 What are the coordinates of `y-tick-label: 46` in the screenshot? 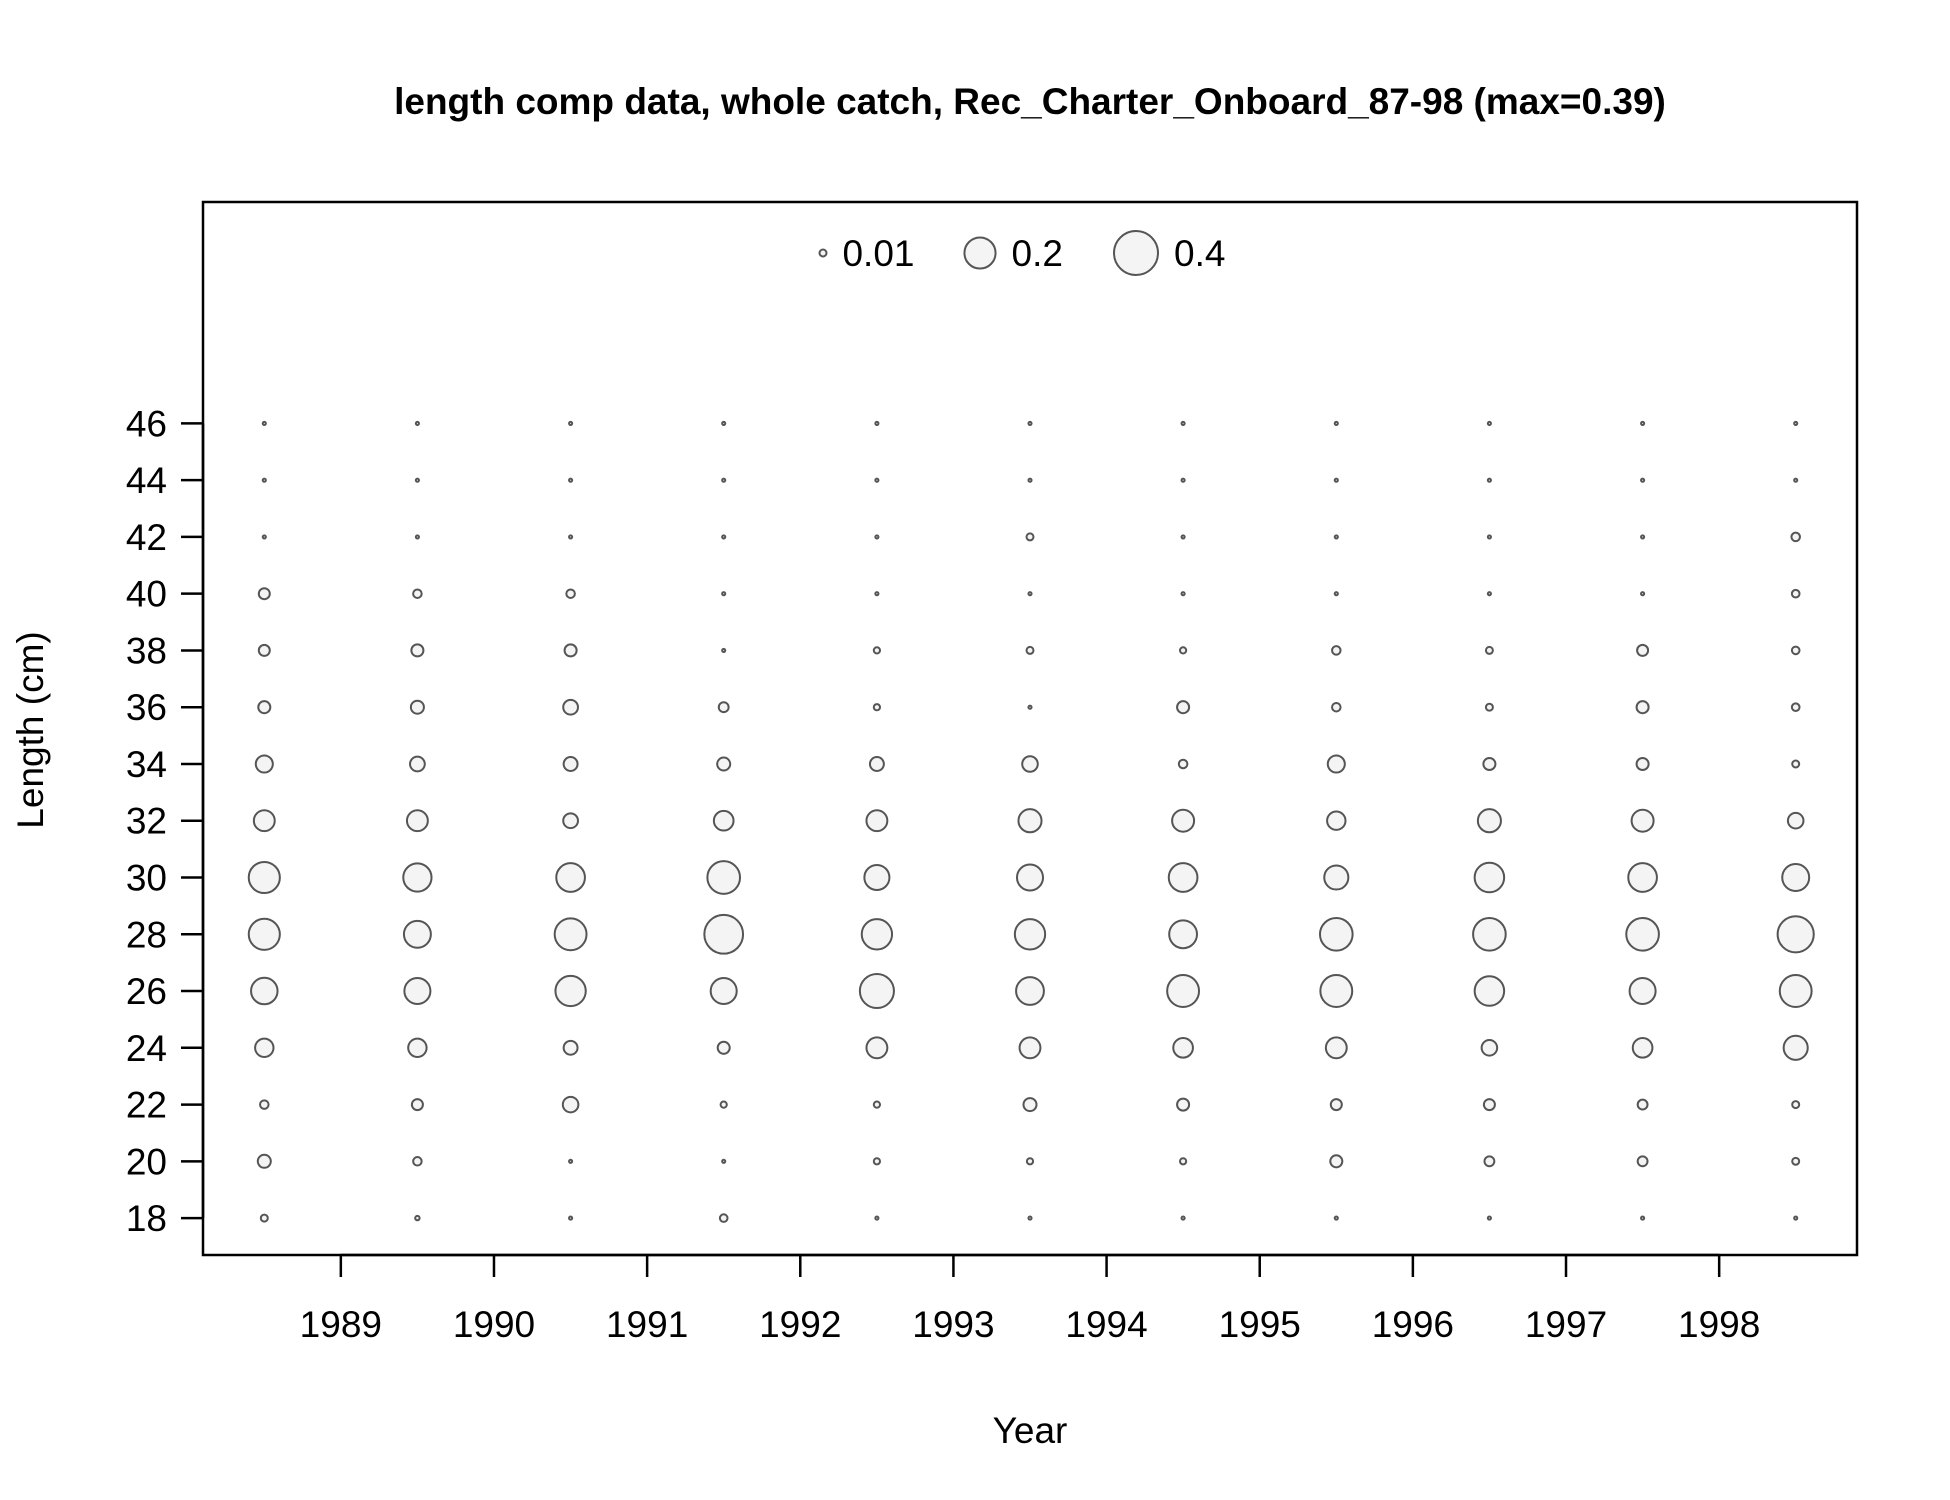 It's located at (146, 423).